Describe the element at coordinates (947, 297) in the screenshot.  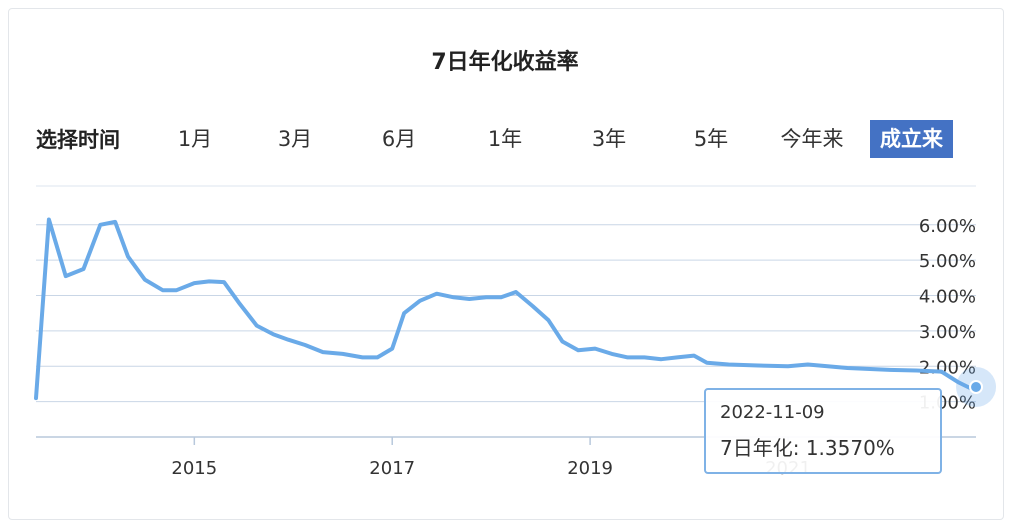
I see `y-tick-label: 4.00%` at that location.